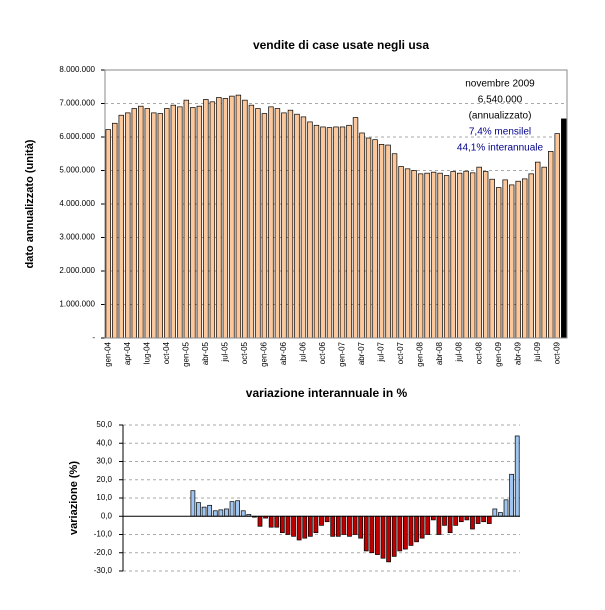  Describe the element at coordinates (322, 352) in the screenshot. I see `x-tick-label: oct-06` at that location.